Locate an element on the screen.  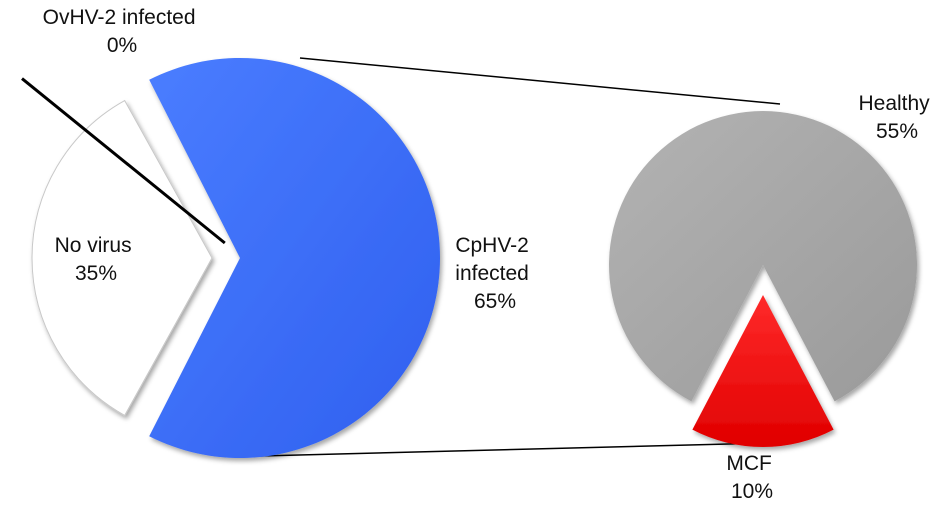
label-cphv2-line1: CpHV-2 is located at coordinates (492, 245).